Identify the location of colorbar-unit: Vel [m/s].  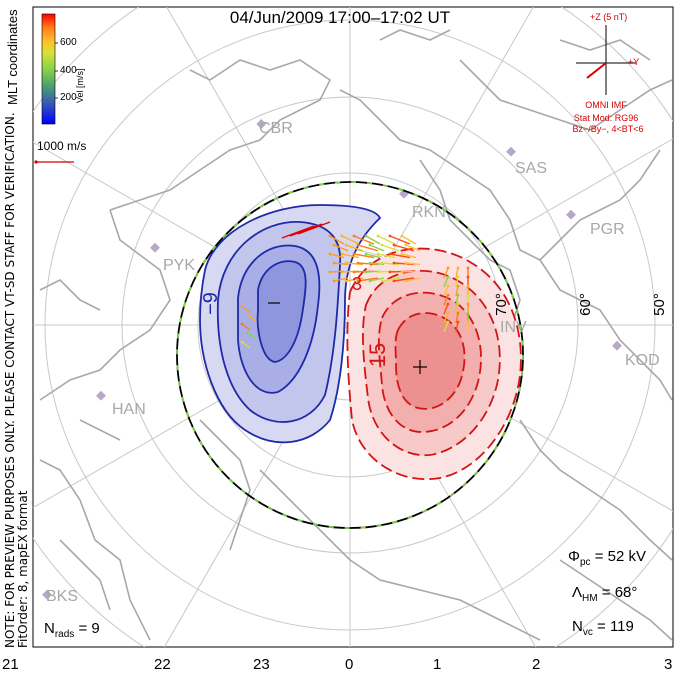
(80, 85).